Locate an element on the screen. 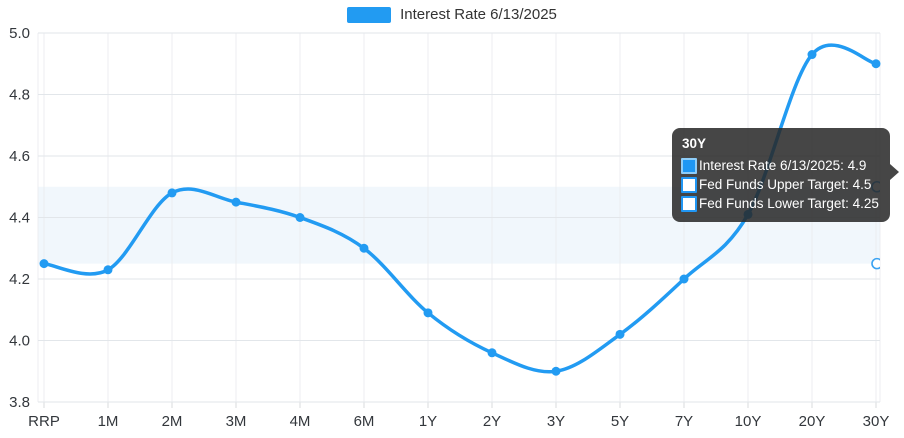  tooltip-title: 30Y is located at coordinates (694, 143).